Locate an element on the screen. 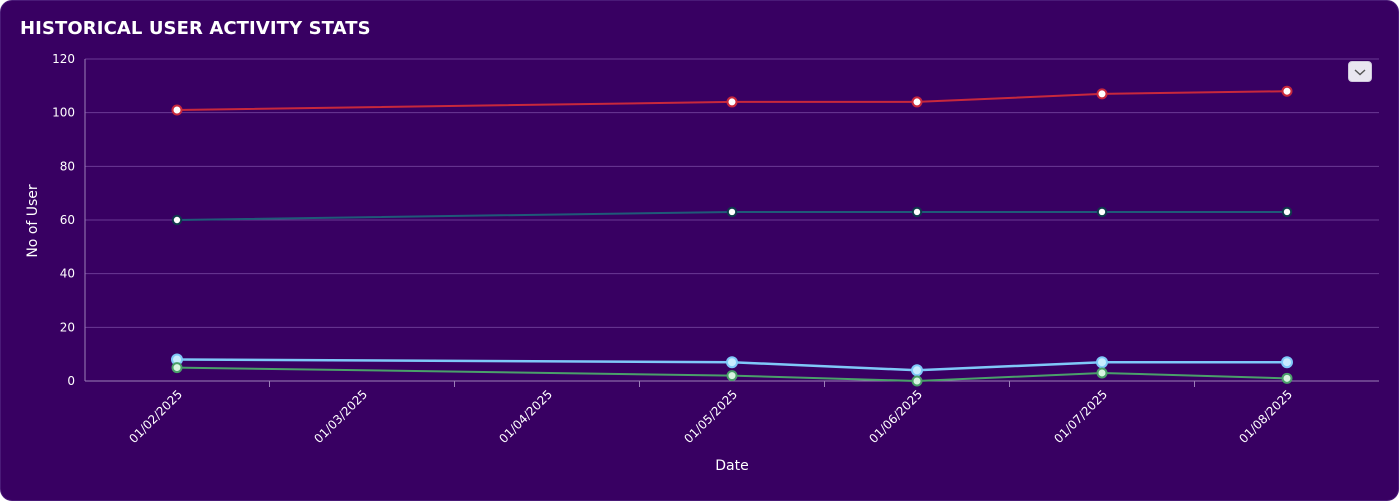 The image size is (1399, 501). y-tick-label: 0 is located at coordinates (71, 381).